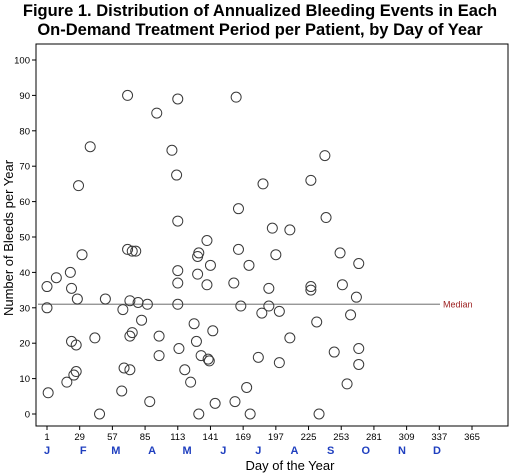 This screenshot has height=476, width=520. I want to click on month-label-12: D, so click(437, 451).